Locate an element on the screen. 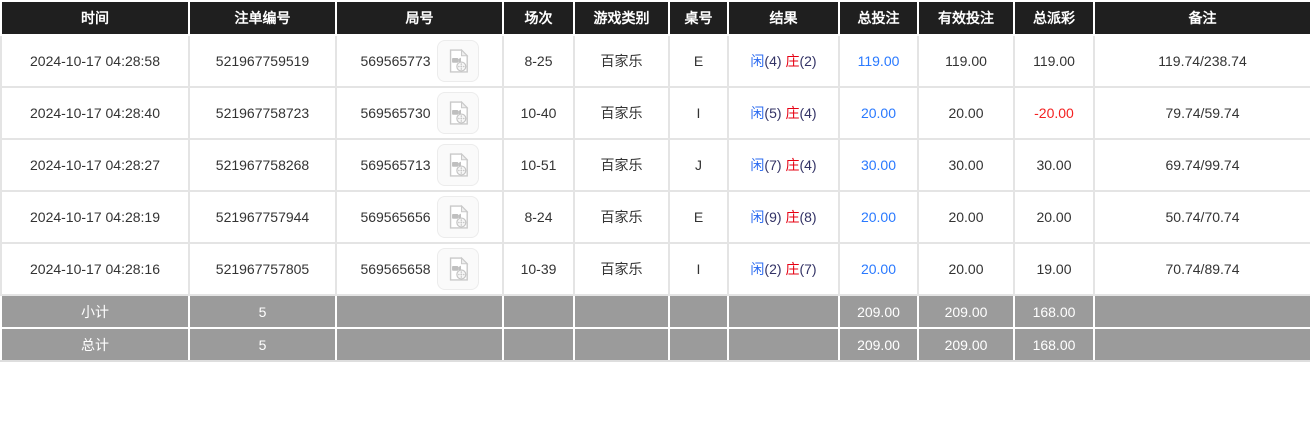  cell-total-bet: 119.00 is located at coordinates (878, 61).